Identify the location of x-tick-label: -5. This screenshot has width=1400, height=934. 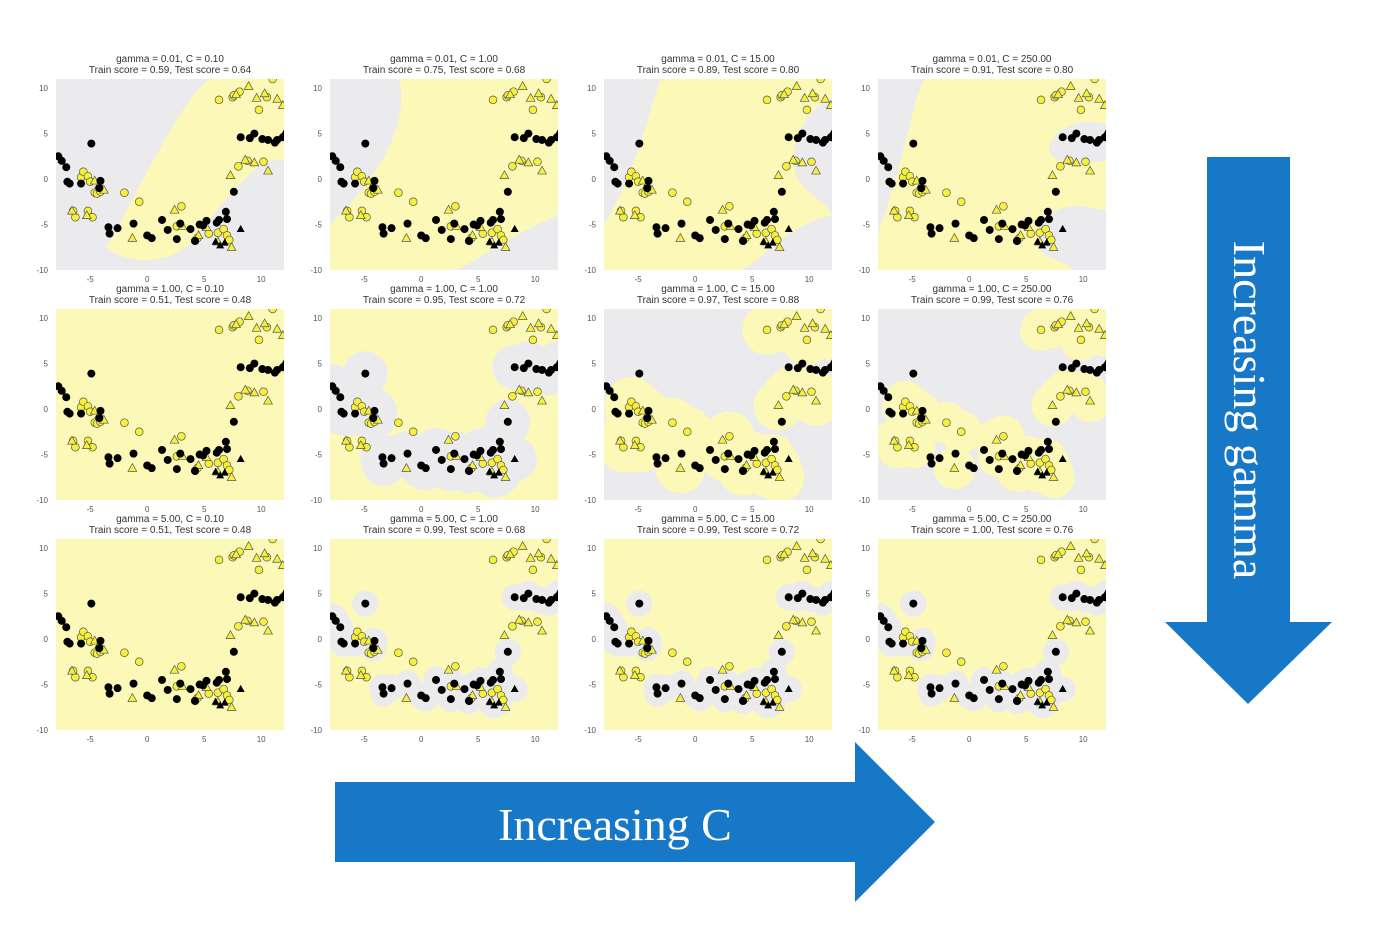
(639, 739).